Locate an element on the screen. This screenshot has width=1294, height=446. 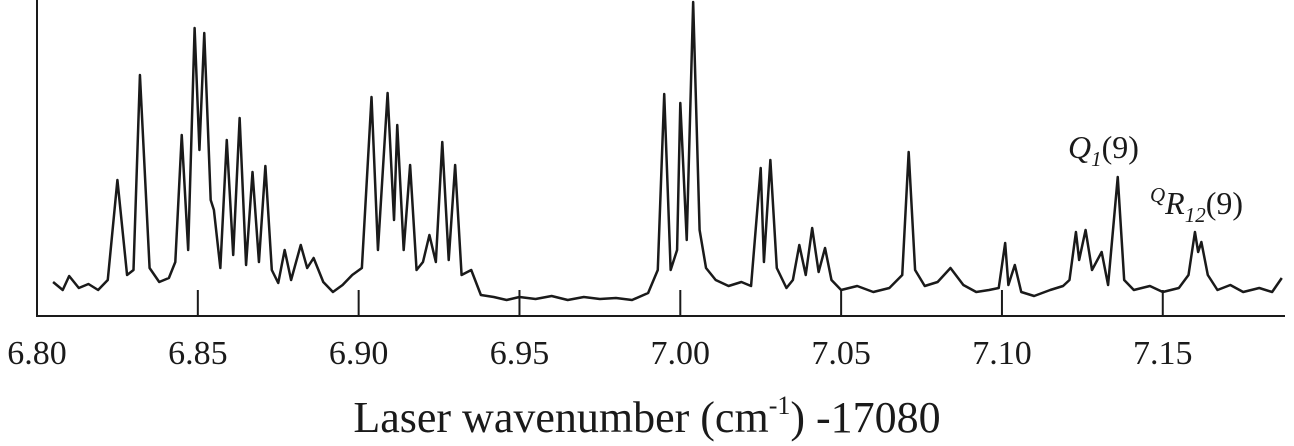
x-axis-title-after: ) -17080 is located at coordinates (865, 417).